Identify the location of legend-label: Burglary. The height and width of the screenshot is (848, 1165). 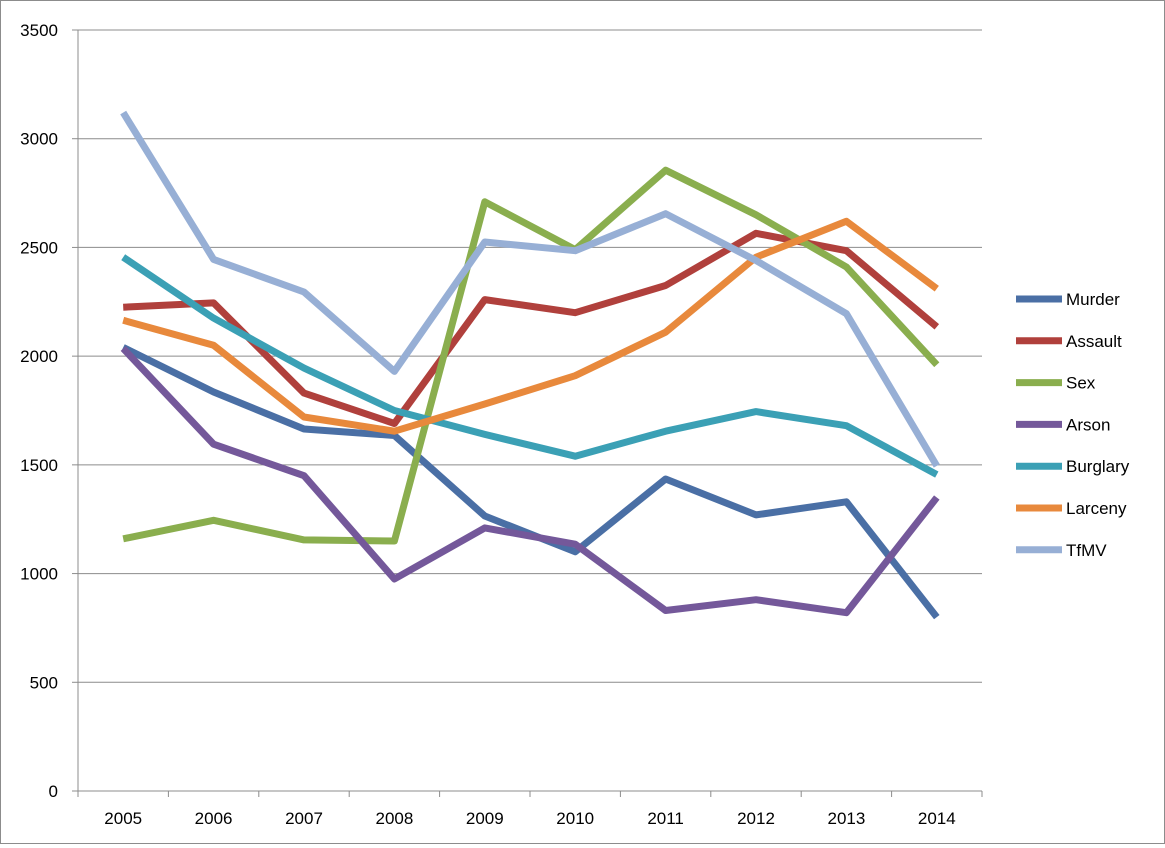
(1098, 466).